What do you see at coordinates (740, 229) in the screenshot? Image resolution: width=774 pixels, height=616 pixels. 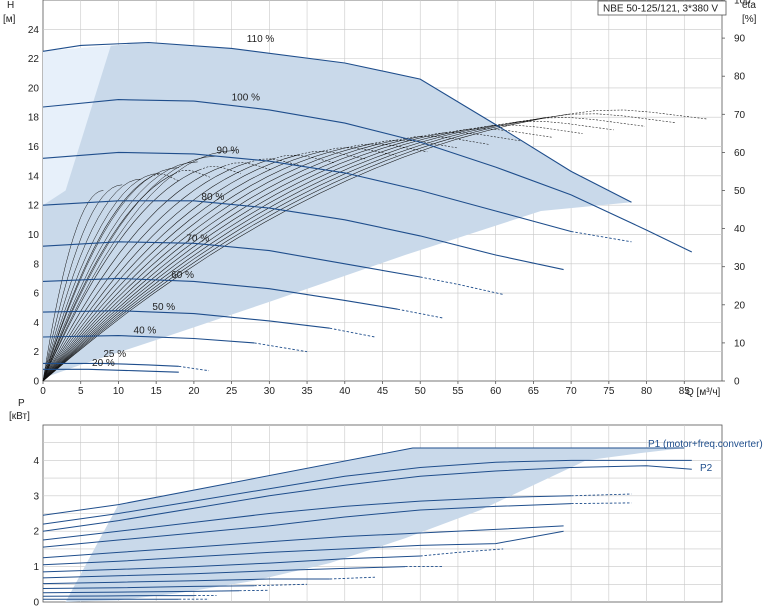 I see `eta-tick-label: 40` at bounding box center [740, 229].